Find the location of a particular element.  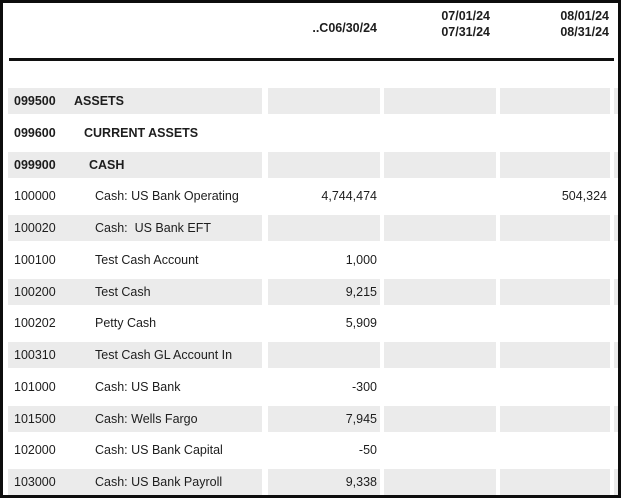

account-number: 101500 is located at coordinates (35, 418).